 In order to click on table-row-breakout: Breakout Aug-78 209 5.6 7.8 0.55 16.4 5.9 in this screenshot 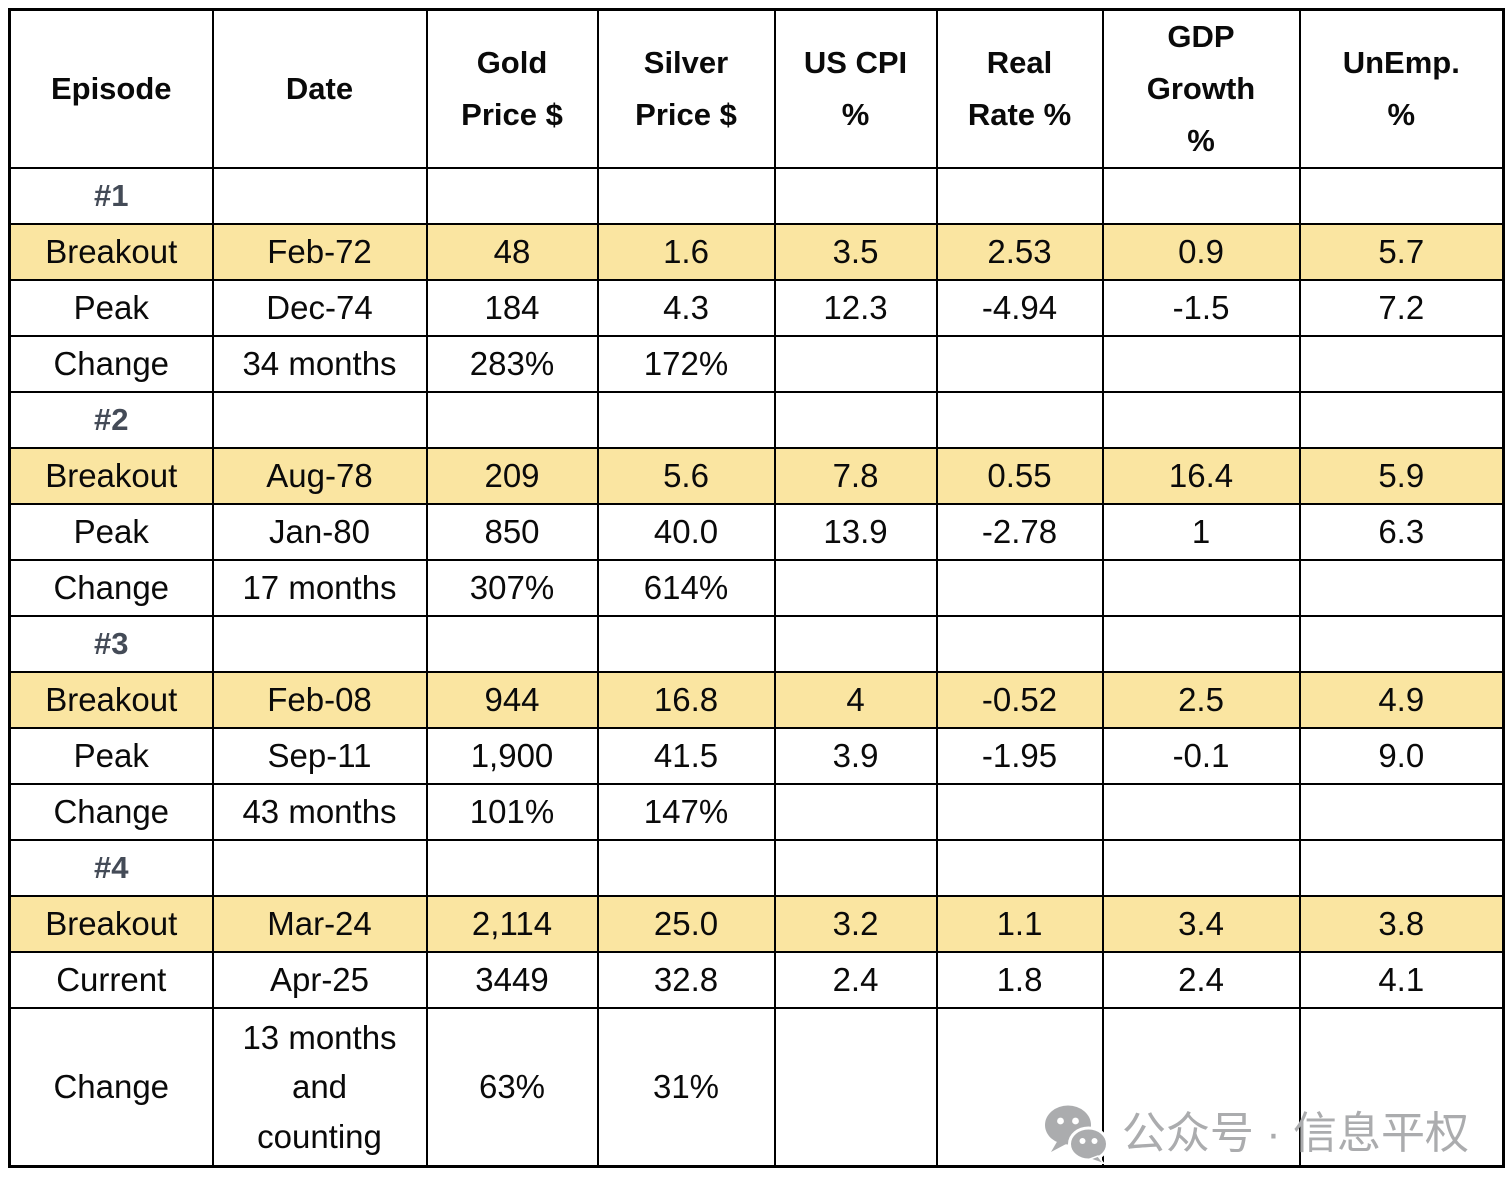, I will do `click(756, 476)`.